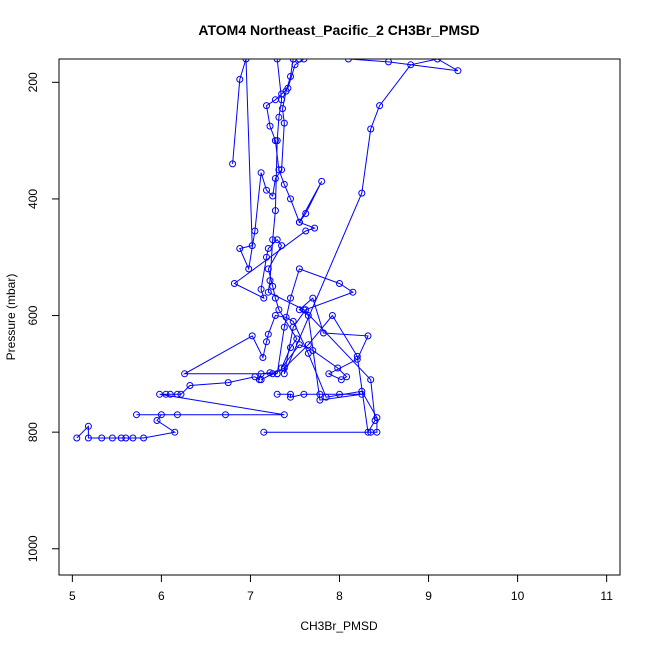  I want to click on x-tick-label: 11, so click(606, 596).